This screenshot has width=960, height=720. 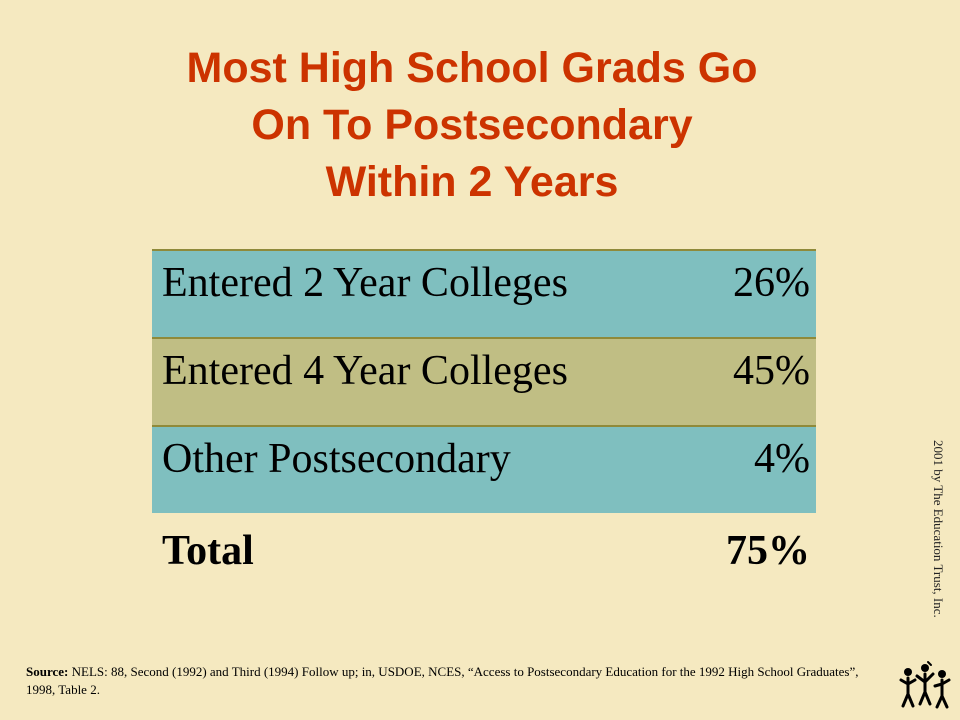 I want to click on table-row-2-year: Entered 2 Year Colleges 26%, so click(x=484, y=293).